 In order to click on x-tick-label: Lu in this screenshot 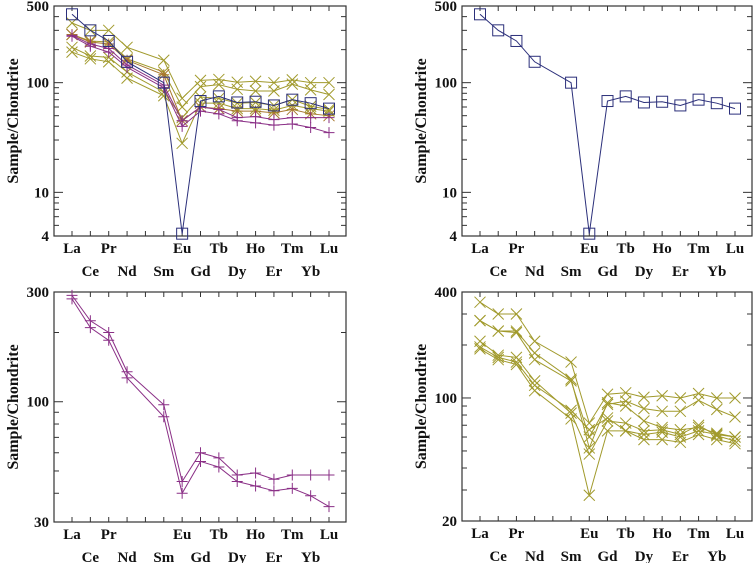, I will do `click(329, 535)`.